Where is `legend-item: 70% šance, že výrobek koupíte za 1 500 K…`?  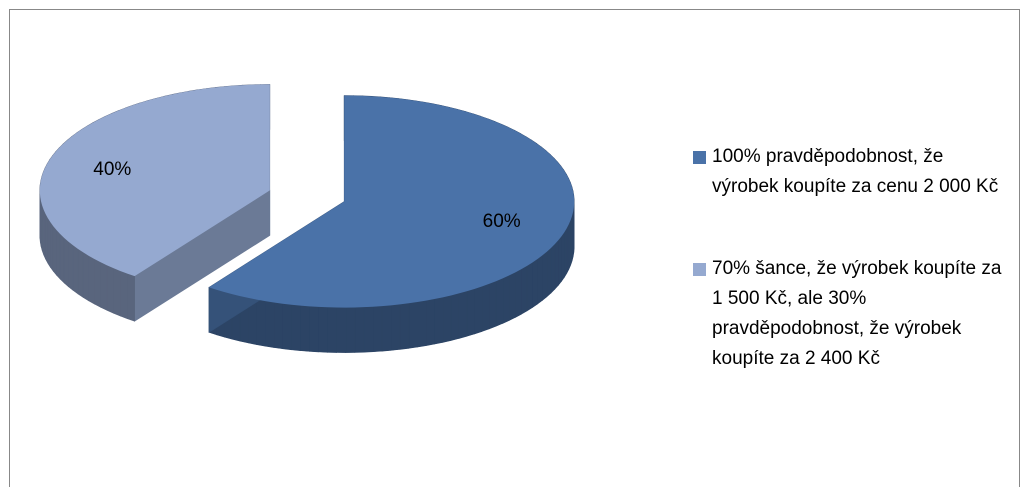
legend-item: 70% šance, že výrobek koupíte za 1 500 K… is located at coordinates (853, 314).